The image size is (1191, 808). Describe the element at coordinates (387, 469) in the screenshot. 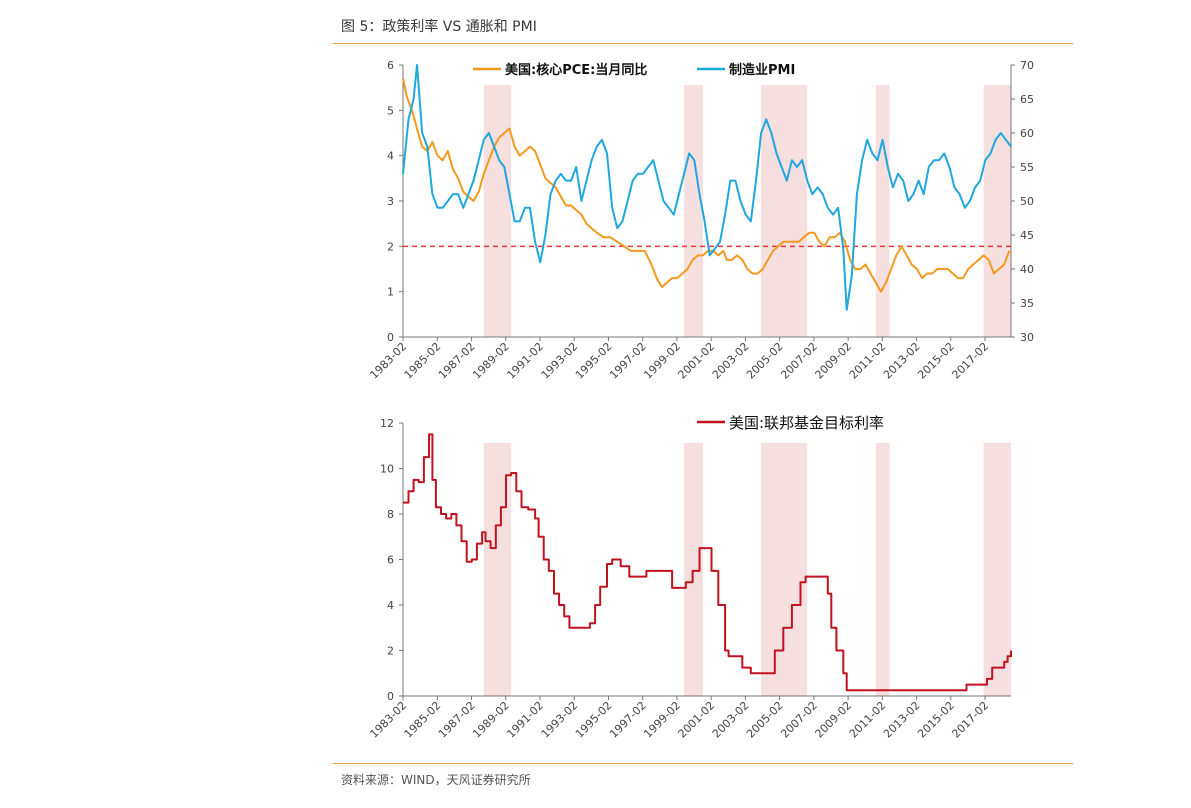

I see `y-tick-label: 10` at that location.